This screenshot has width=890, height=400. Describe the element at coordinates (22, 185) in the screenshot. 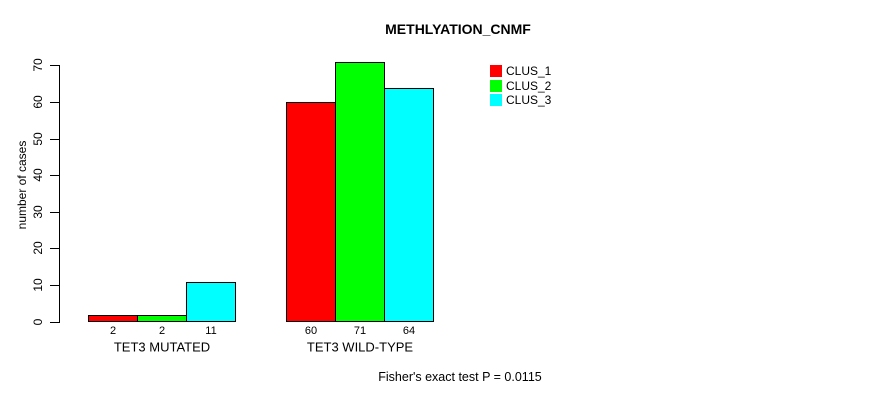

I see `y-axis-label: number of cases` at that location.